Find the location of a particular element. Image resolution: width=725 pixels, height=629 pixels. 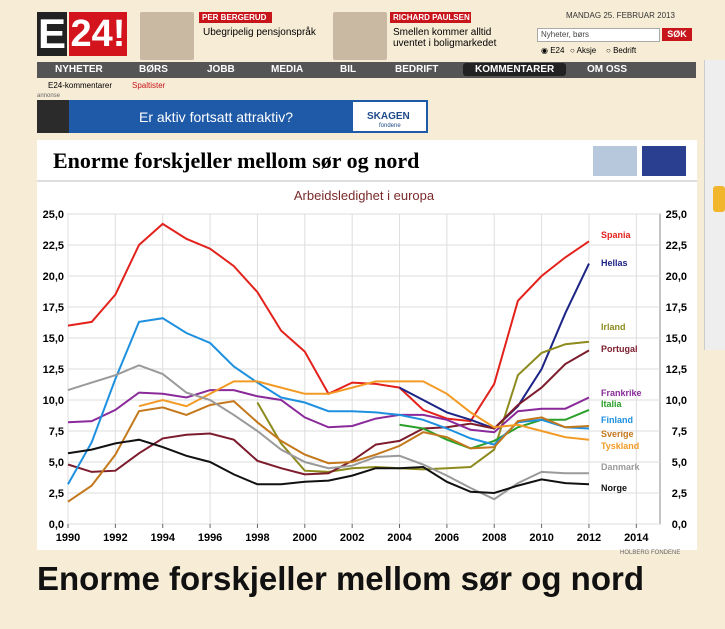

columnist-title: Ubegripelig pensjonspråk is located at coordinates (259, 32).